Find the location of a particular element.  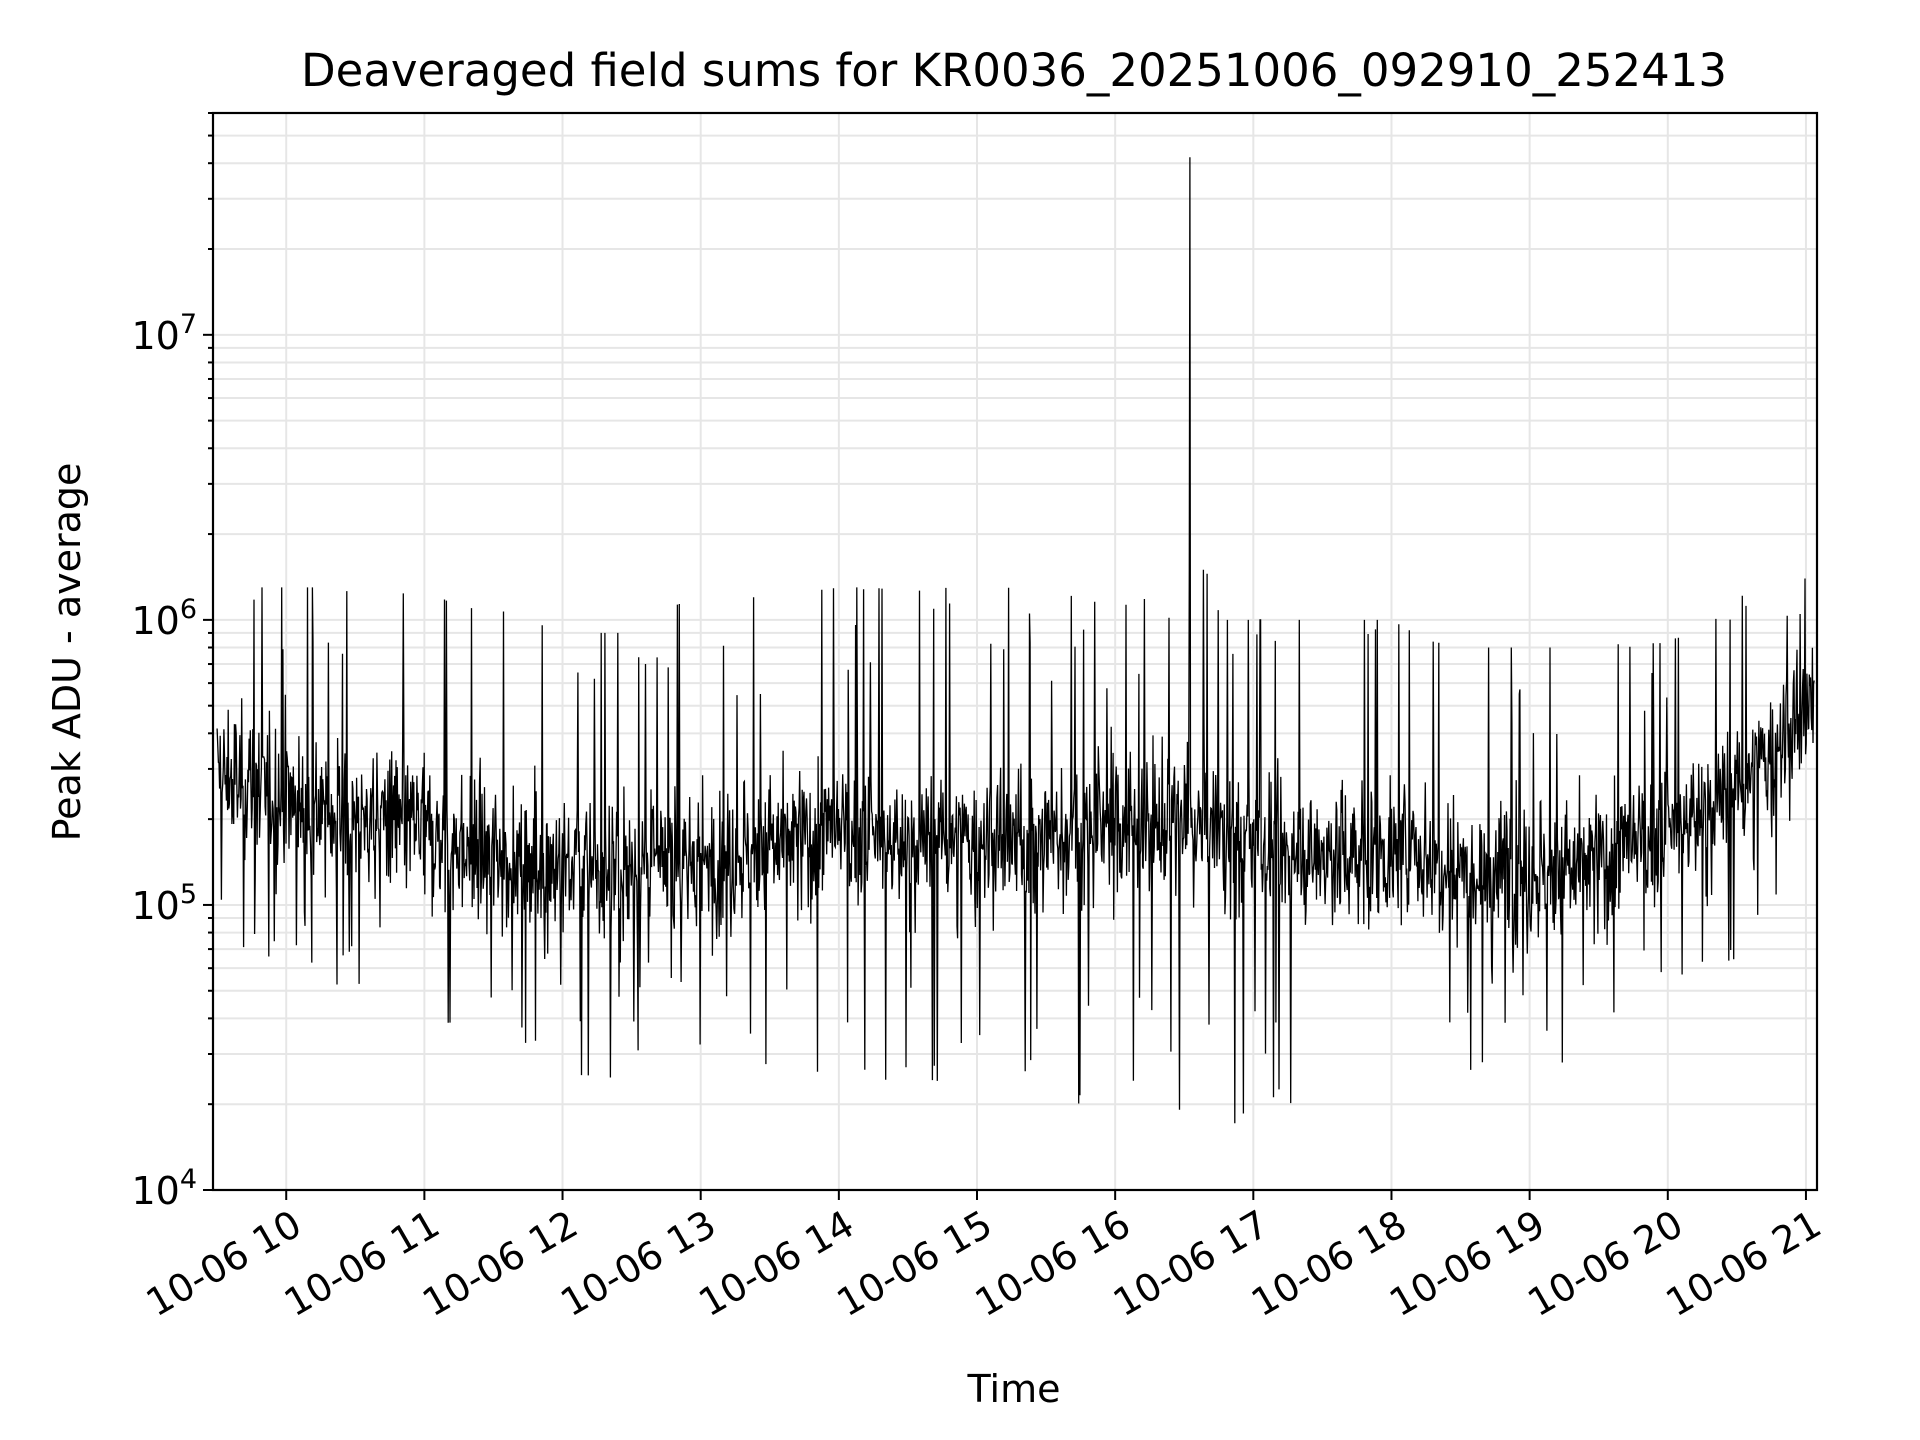

y-tick-label-exponent: 4 is located at coordinates (188, 1179).